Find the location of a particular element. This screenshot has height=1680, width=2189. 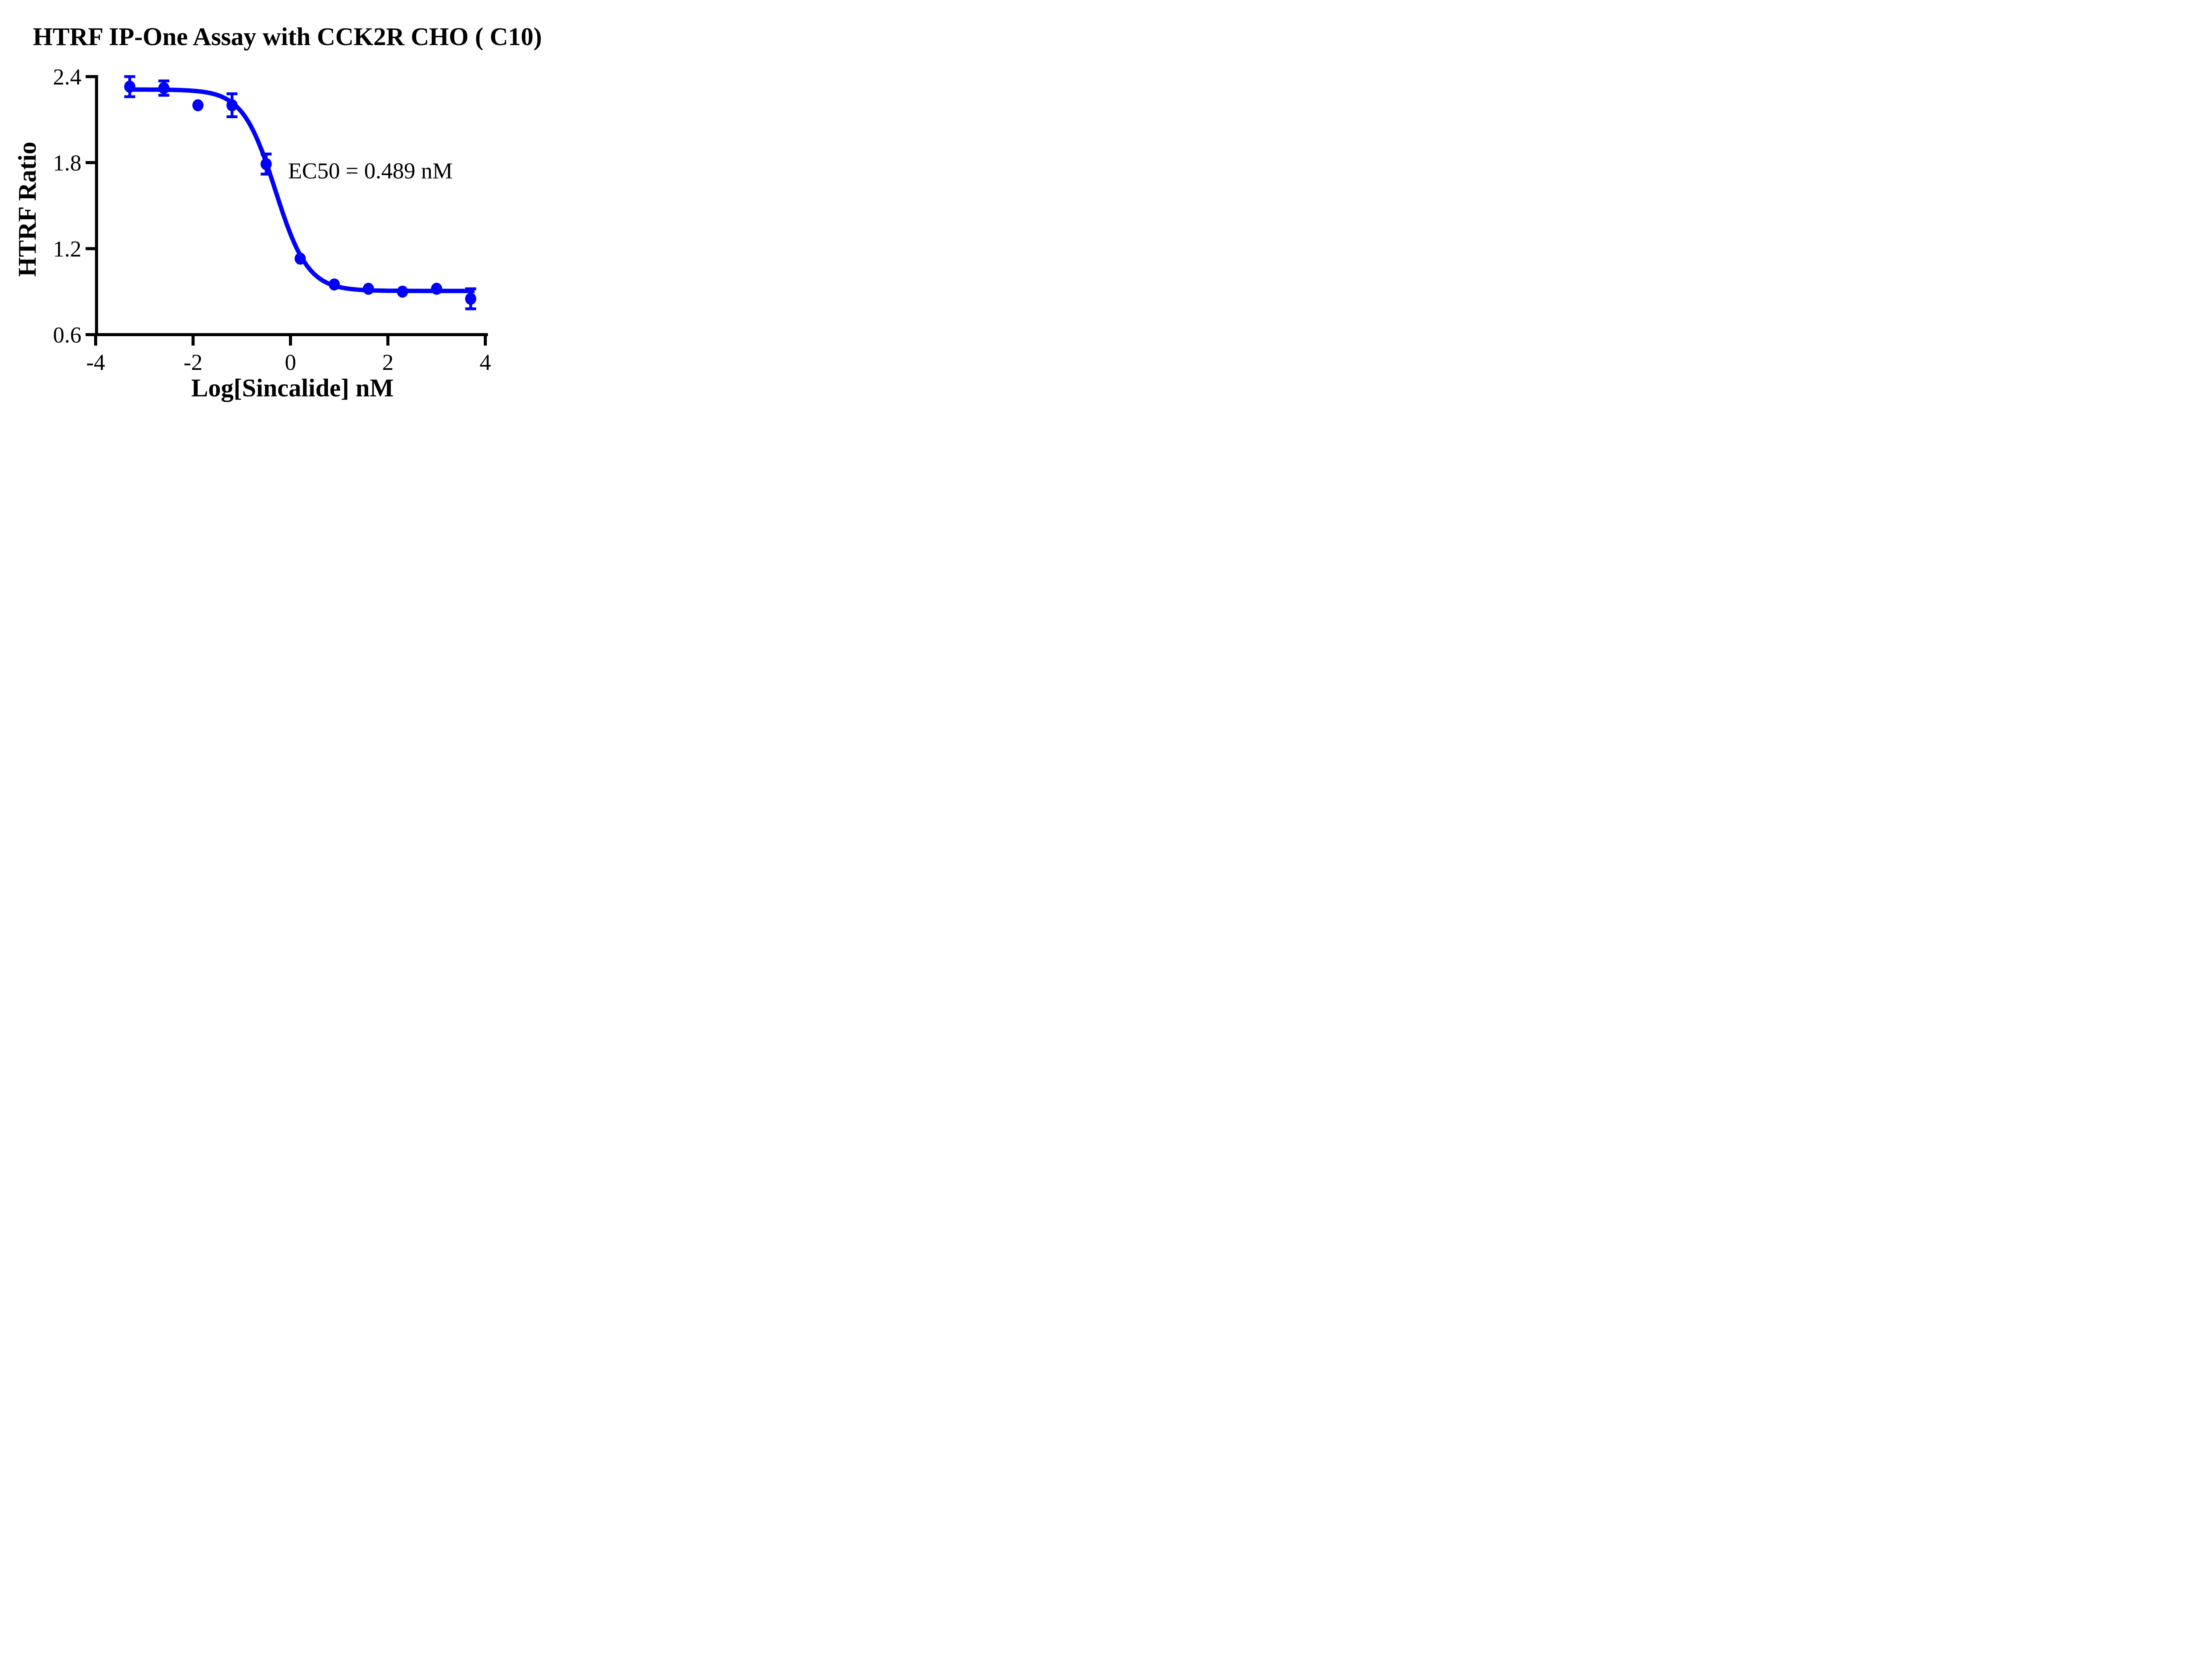

x-axis-label: Log[Sincalide] nM is located at coordinates (293, 387).